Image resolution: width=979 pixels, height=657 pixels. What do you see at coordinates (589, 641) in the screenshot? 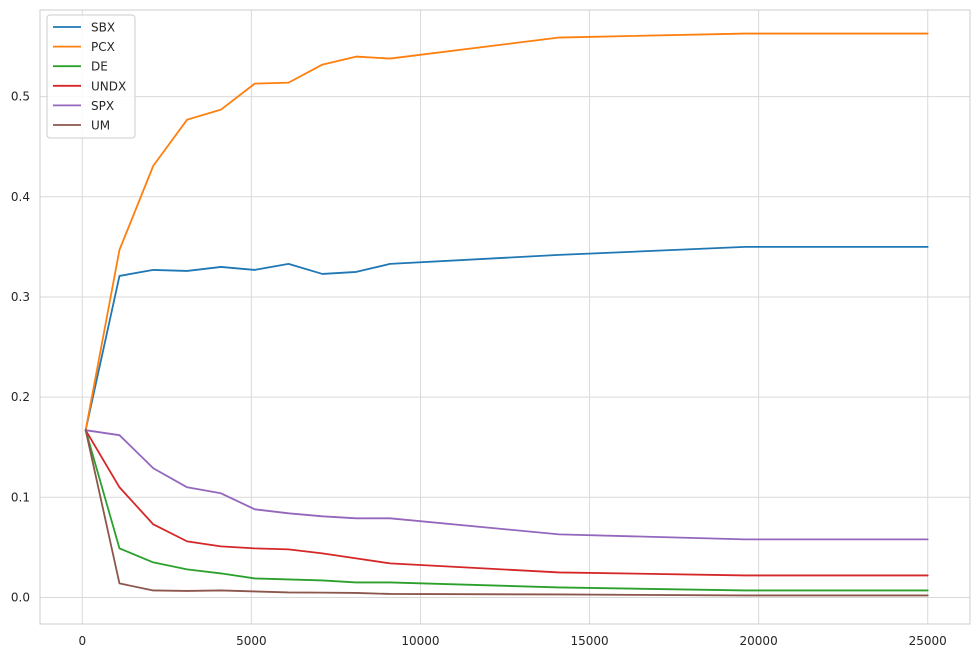
I see `x-tick-label: 15000` at bounding box center [589, 641].